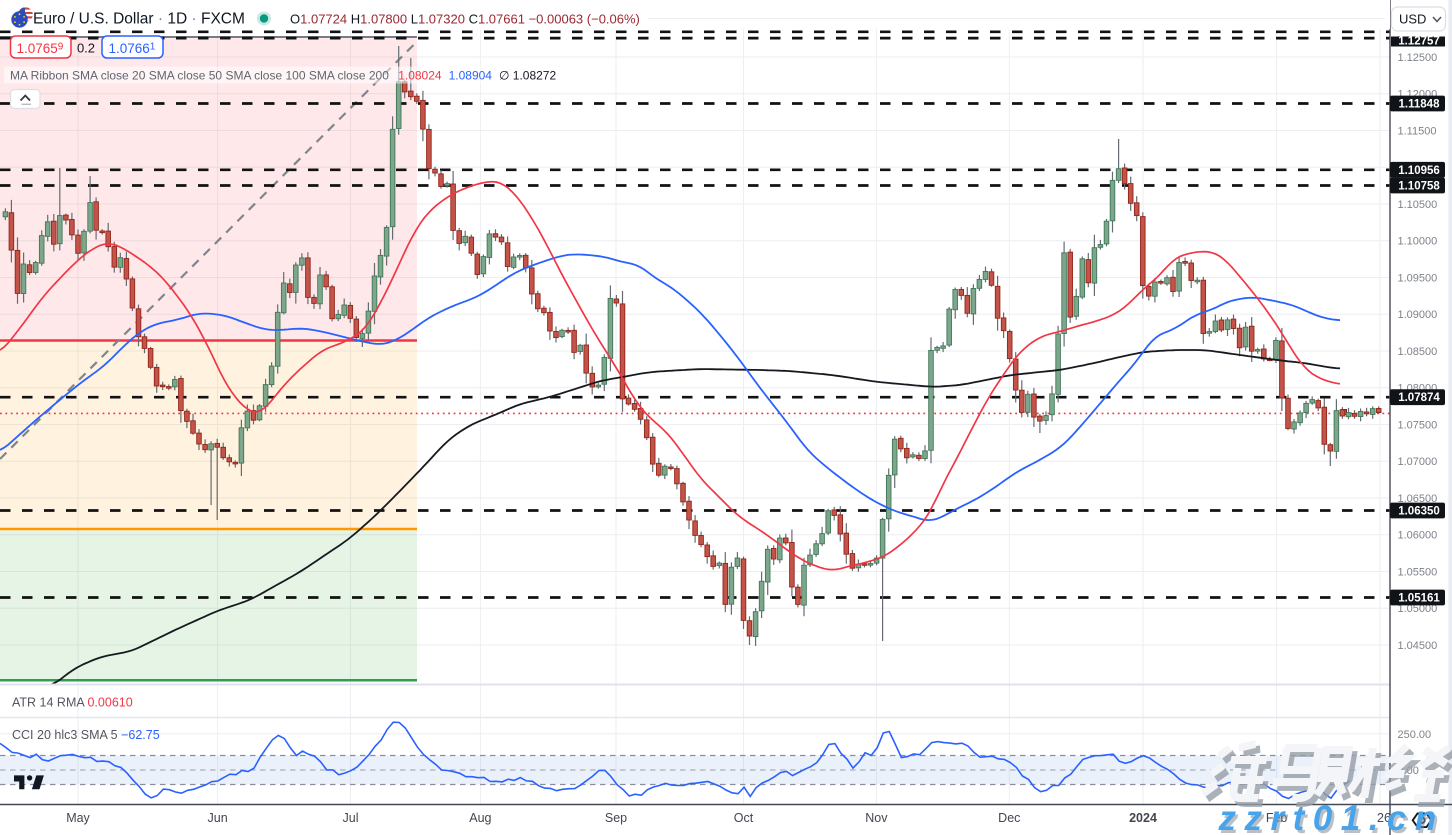  Describe the element at coordinates (1419, 599) in the screenshot. I see `svg-text: 1.05161` at that location.